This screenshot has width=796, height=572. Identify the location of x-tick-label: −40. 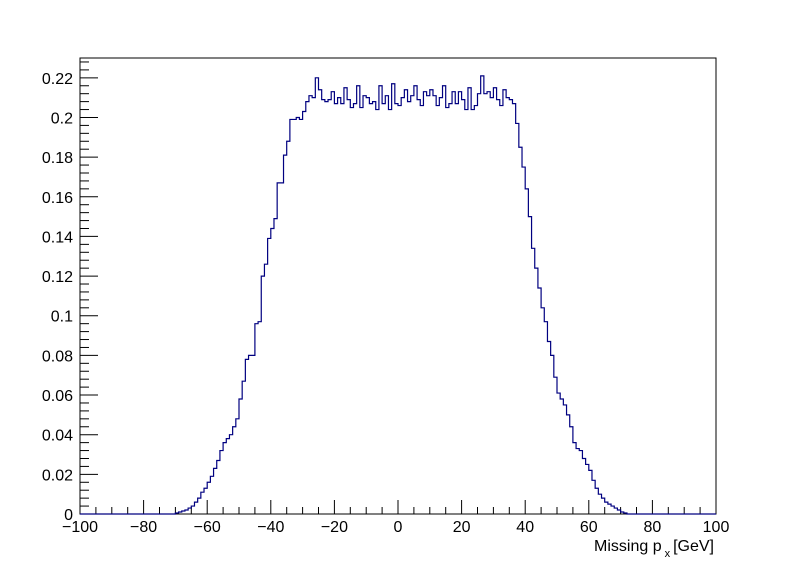
(270, 527).